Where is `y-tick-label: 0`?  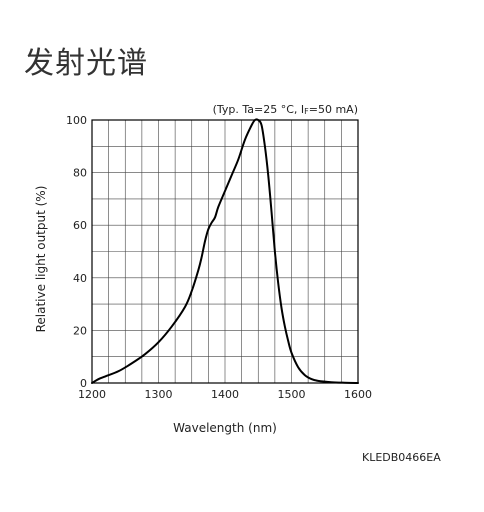 y-tick-label: 0 is located at coordinates (83, 383).